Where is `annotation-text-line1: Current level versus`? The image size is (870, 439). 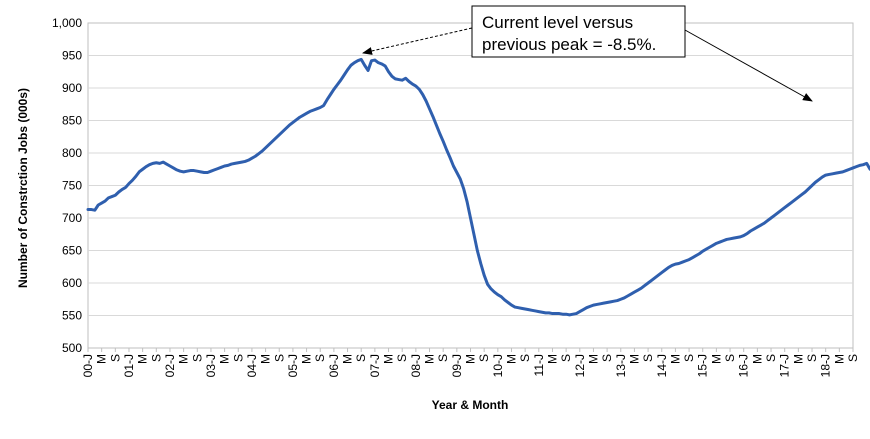 annotation-text-line1: Current level versus is located at coordinates (557, 22).